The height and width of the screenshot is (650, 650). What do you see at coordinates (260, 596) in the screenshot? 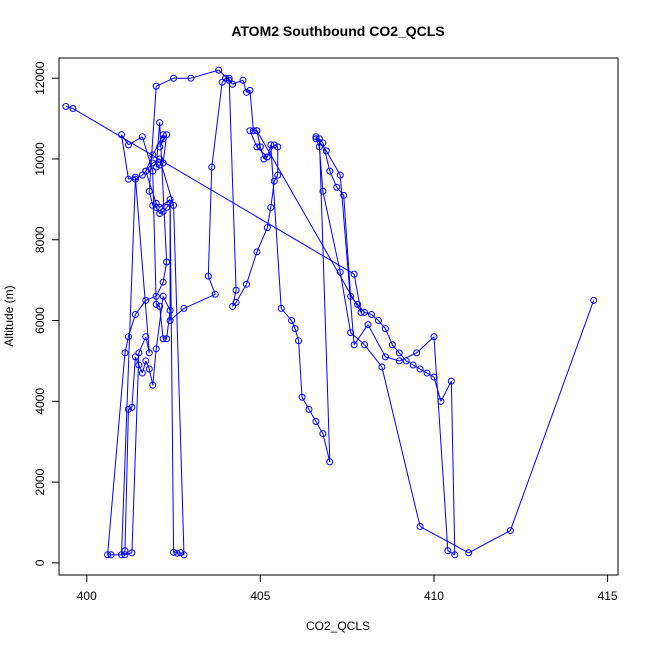
I see `x-tick-label: 405` at bounding box center [260, 596].